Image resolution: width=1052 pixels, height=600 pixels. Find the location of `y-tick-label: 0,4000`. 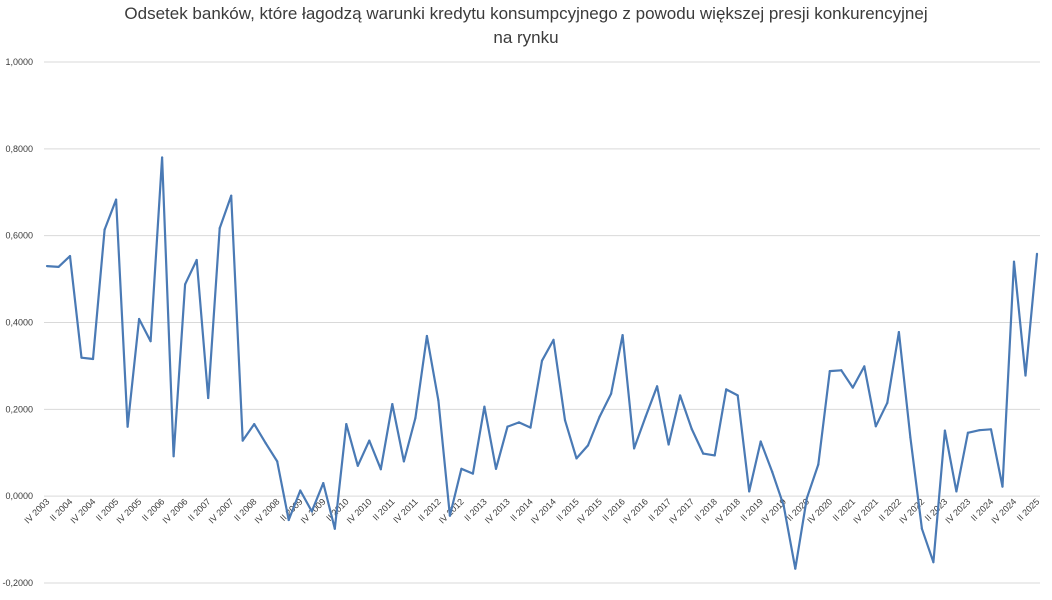

y-tick-label: 0,4000 is located at coordinates (19, 323).